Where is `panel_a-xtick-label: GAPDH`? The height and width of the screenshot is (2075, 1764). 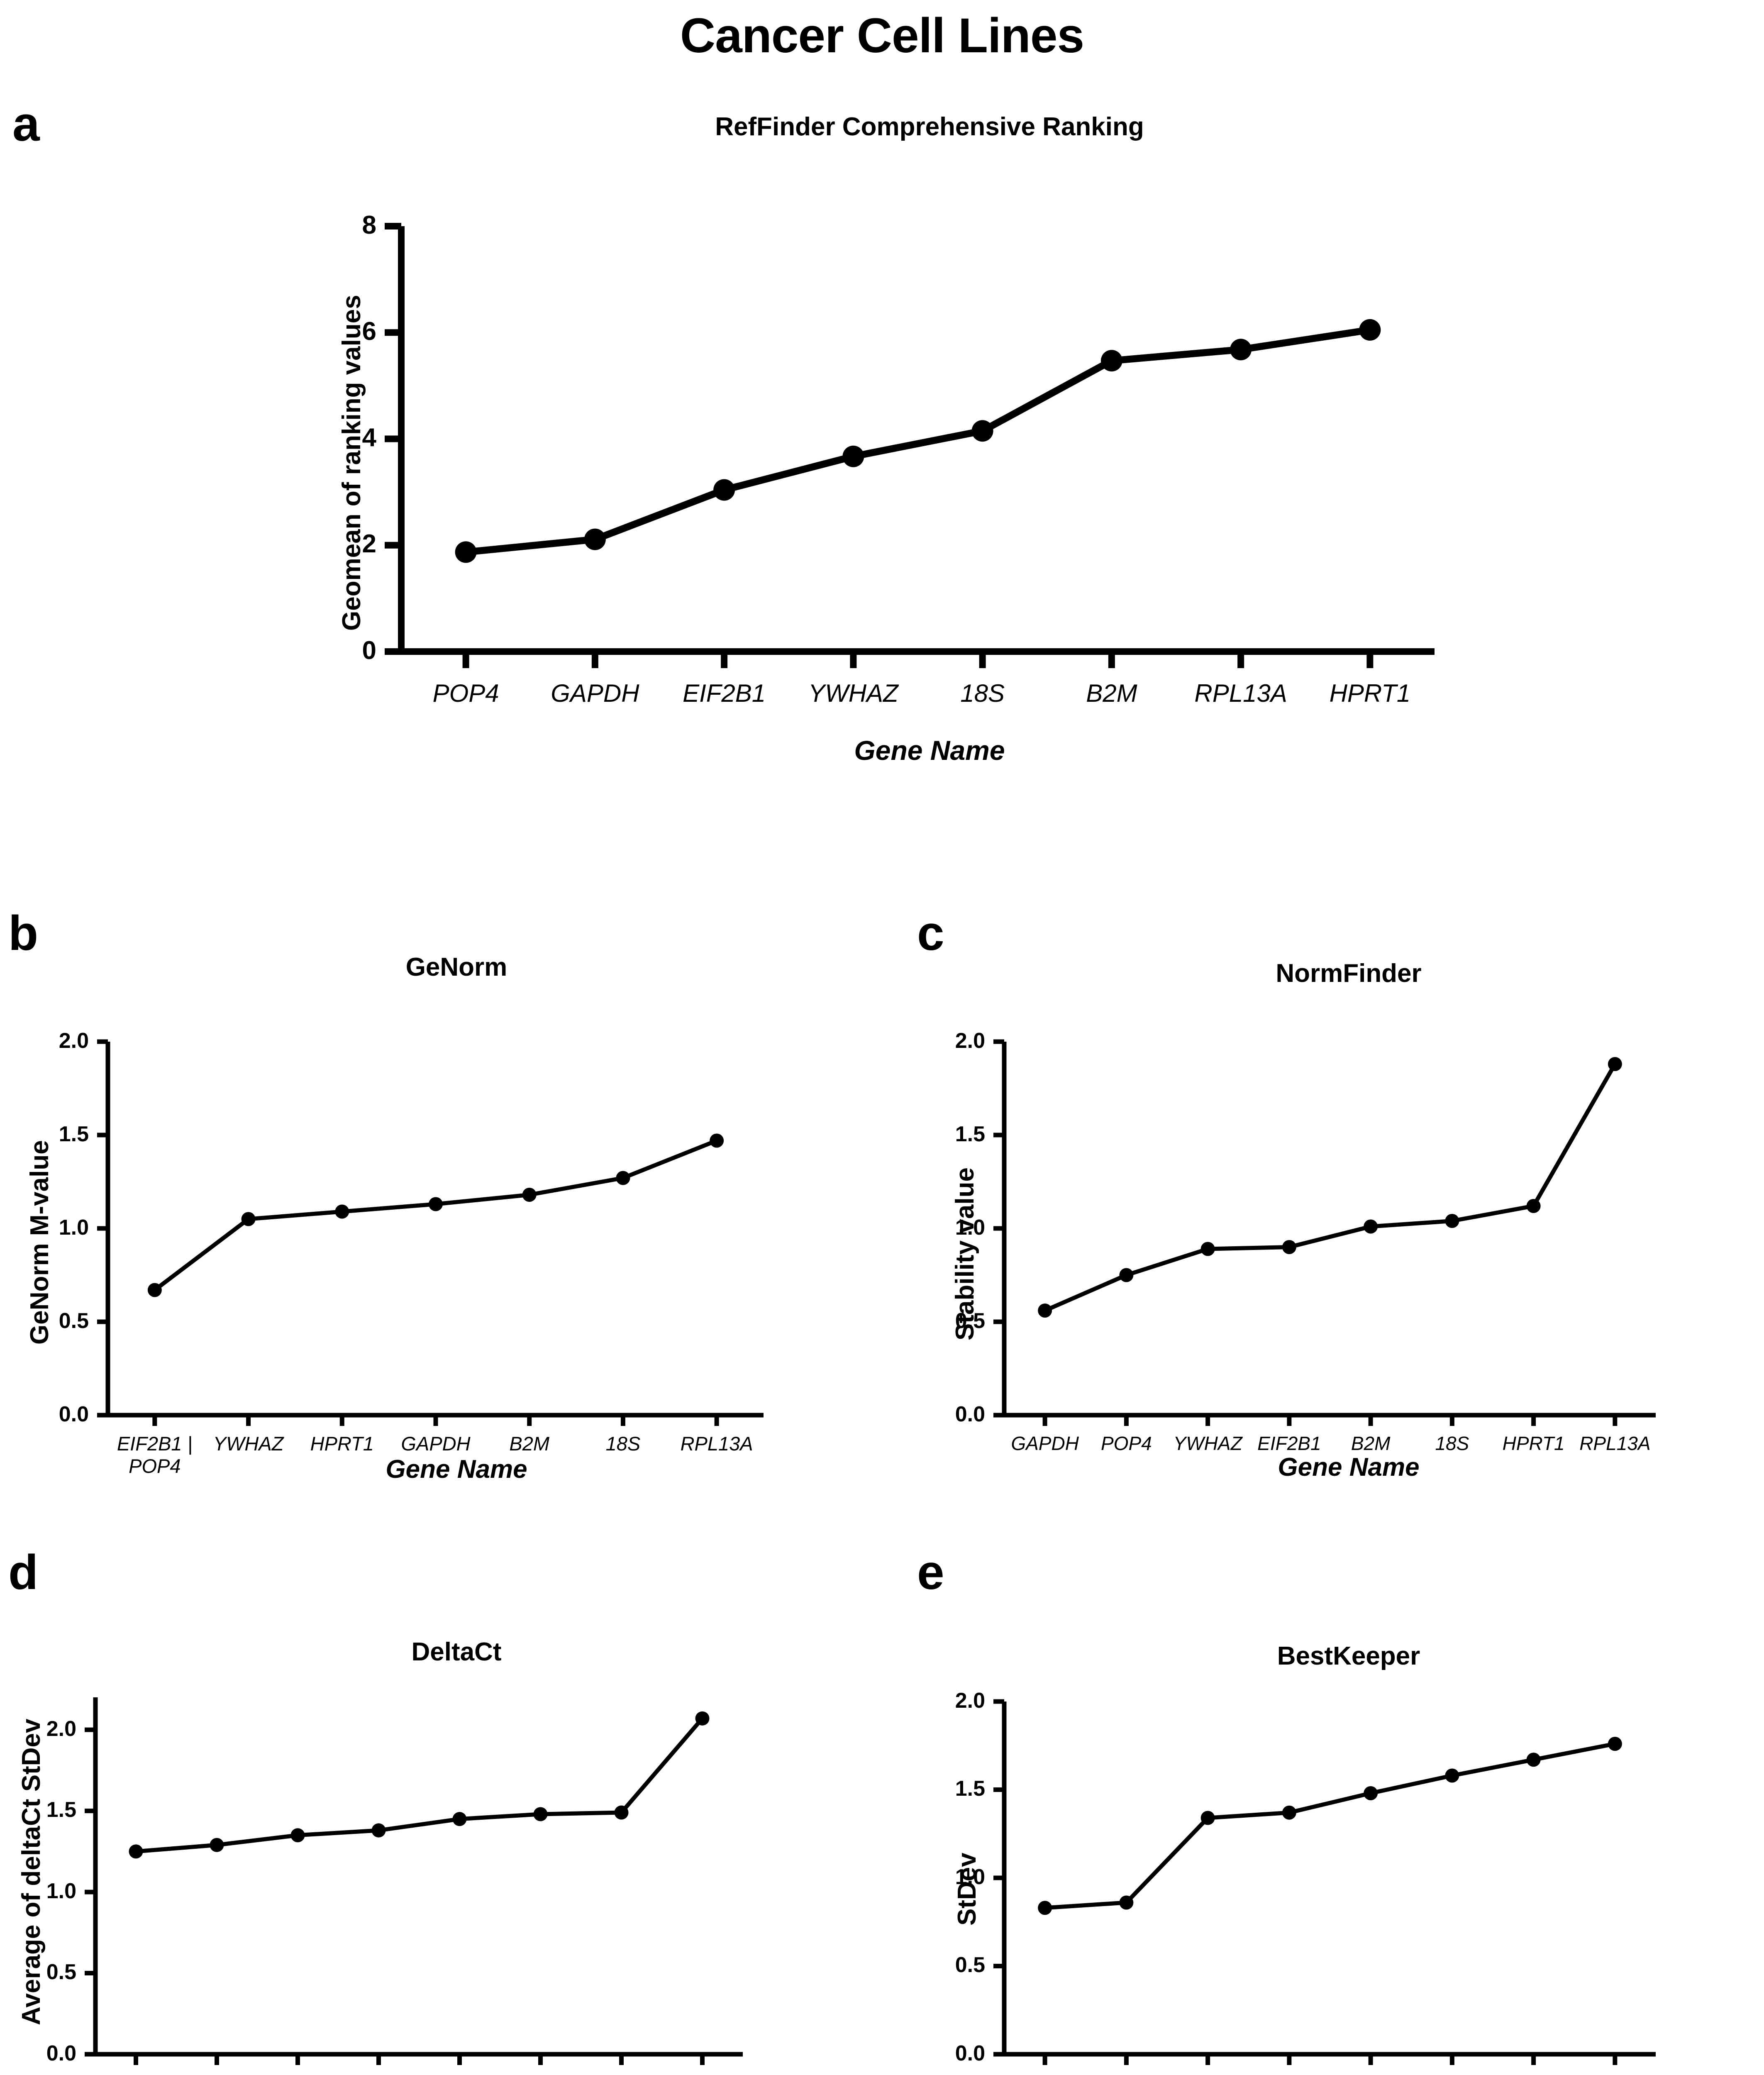 panel_a-xtick-label: GAPDH is located at coordinates (595, 693).